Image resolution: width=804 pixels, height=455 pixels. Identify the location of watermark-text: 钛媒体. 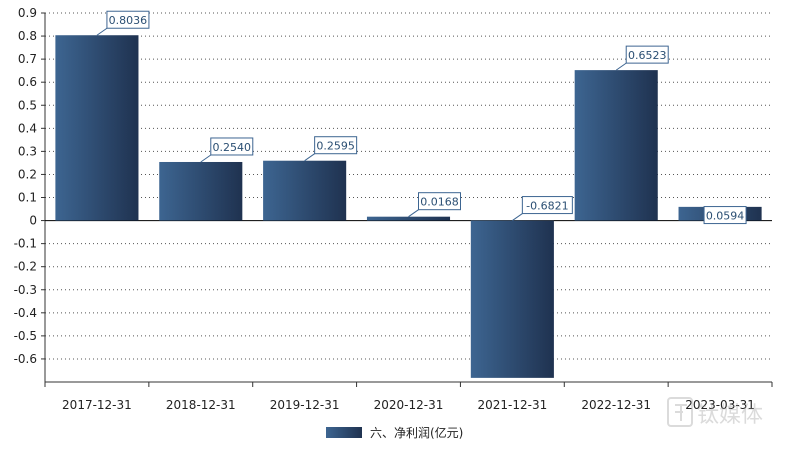
(730, 415).